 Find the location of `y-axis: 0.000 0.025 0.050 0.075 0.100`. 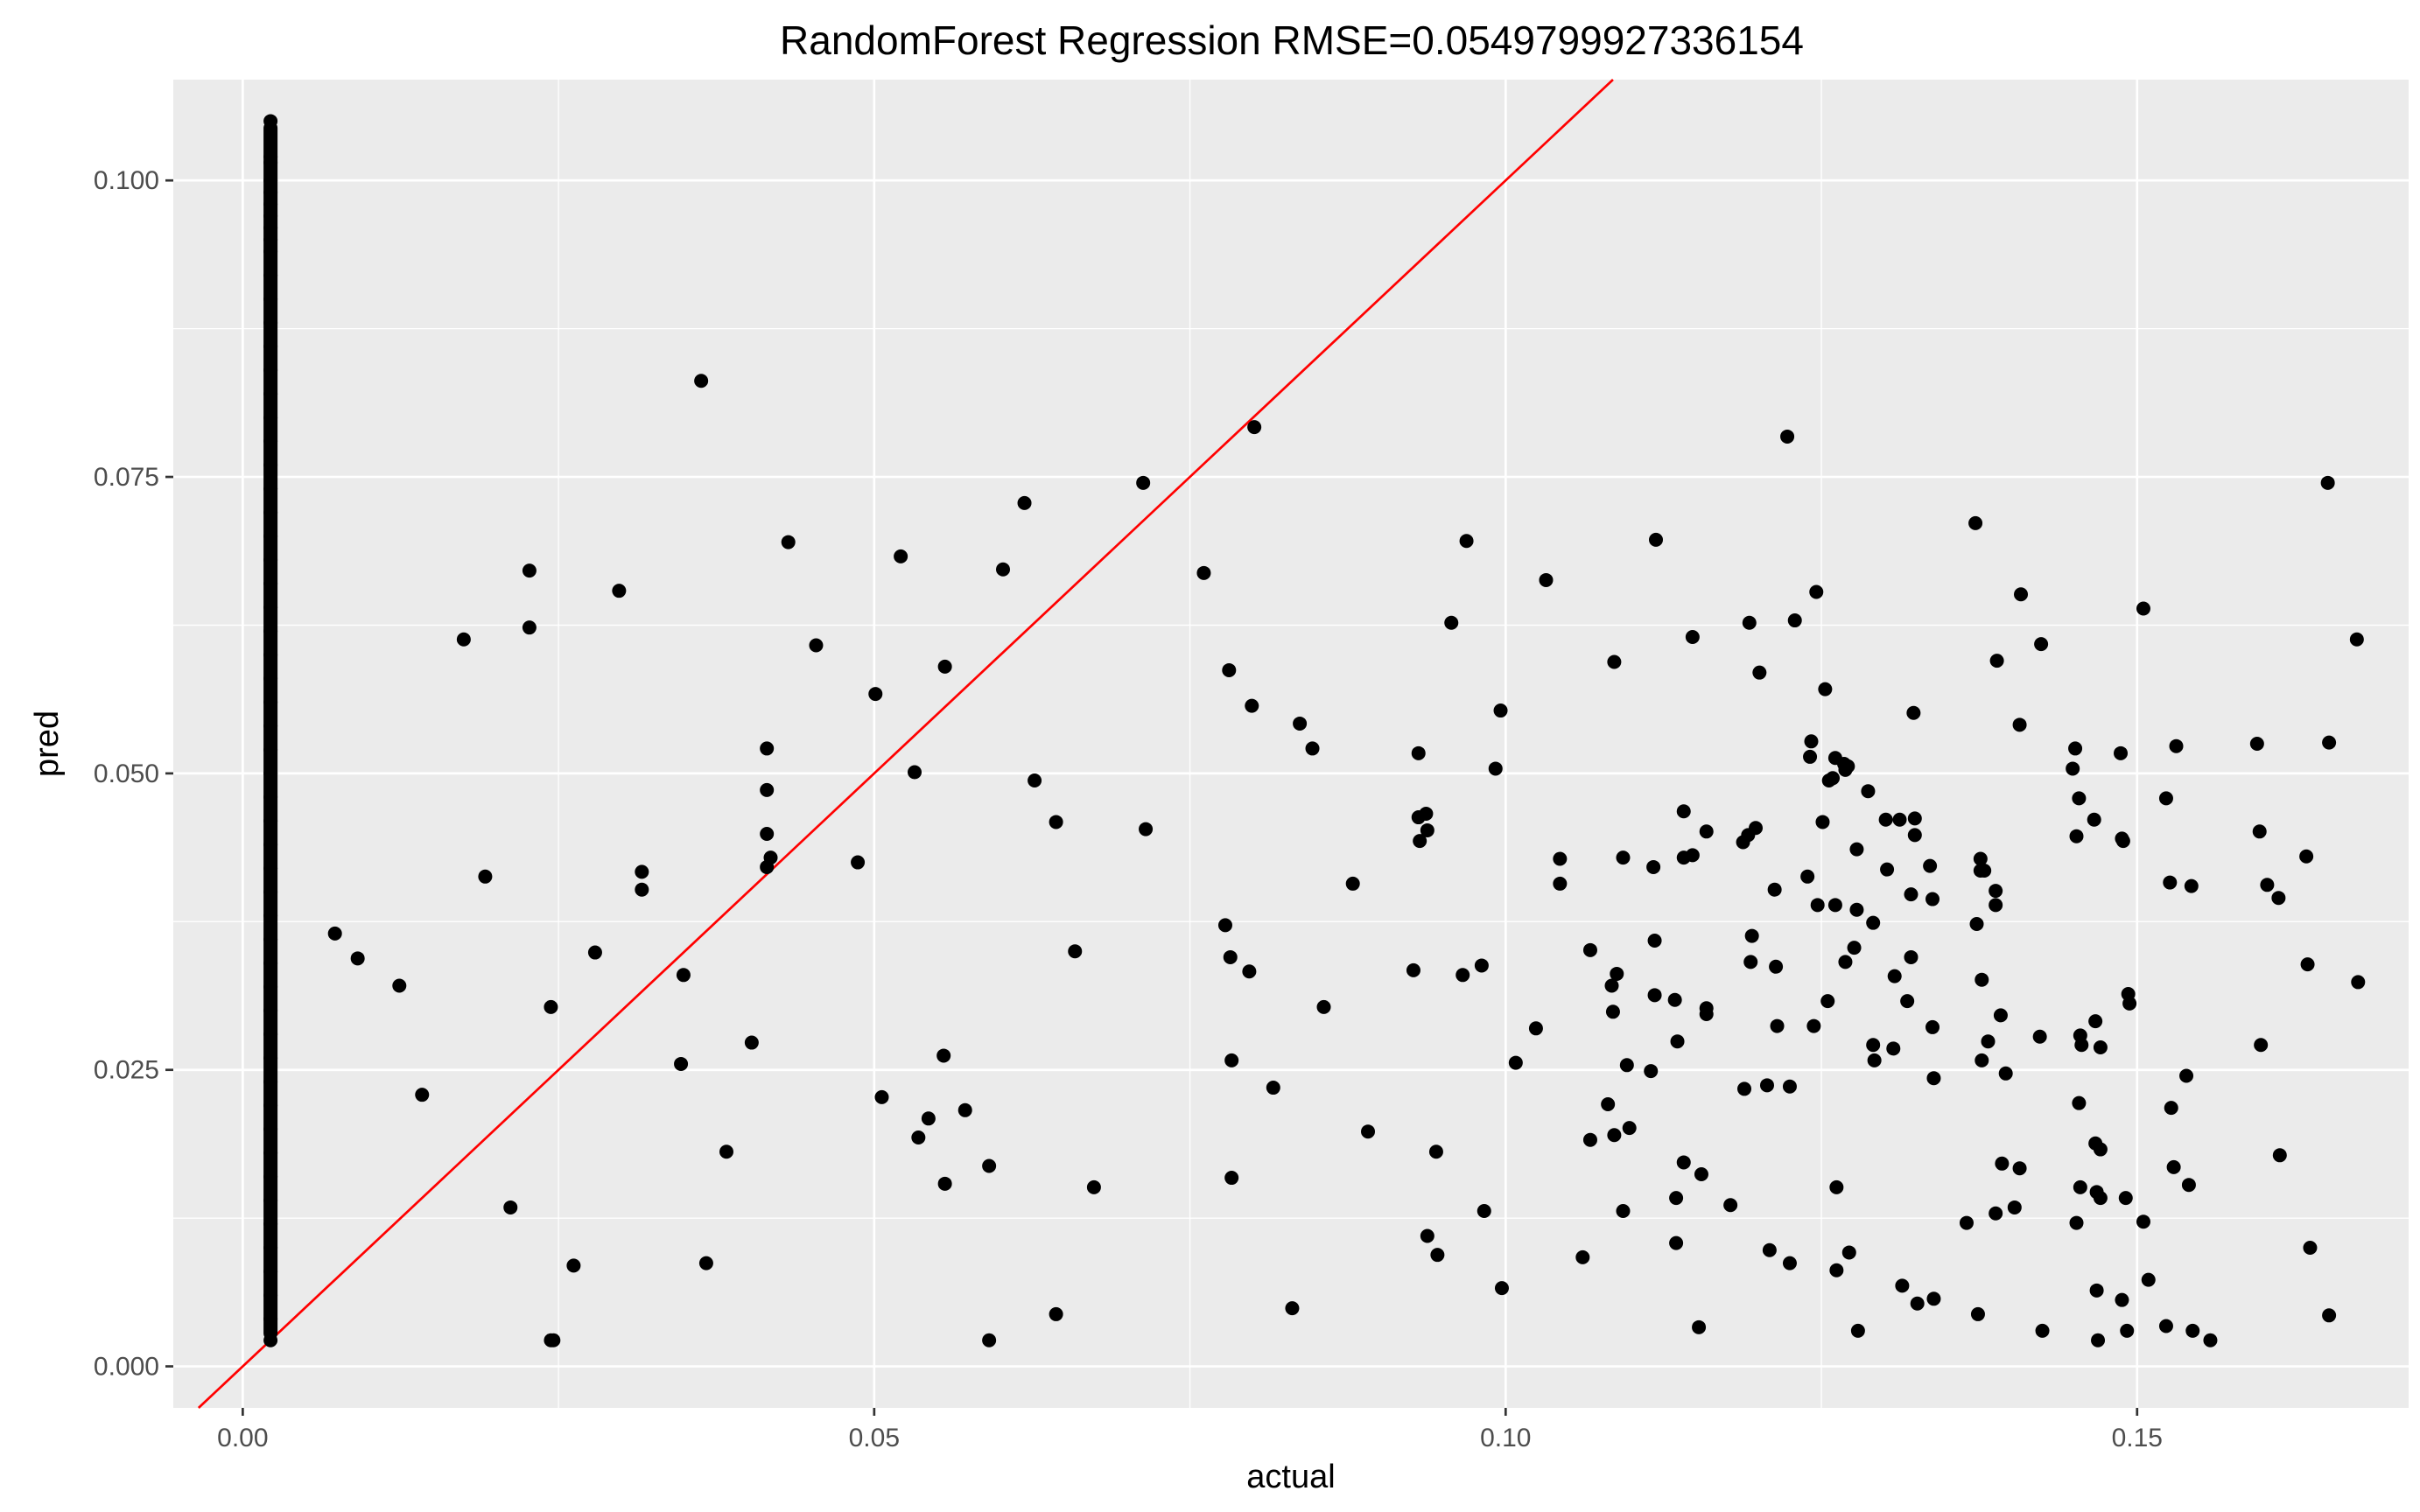

y-axis: 0.000 0.025 0.050 0.075 0.100 is located at coordinates (133, 774).